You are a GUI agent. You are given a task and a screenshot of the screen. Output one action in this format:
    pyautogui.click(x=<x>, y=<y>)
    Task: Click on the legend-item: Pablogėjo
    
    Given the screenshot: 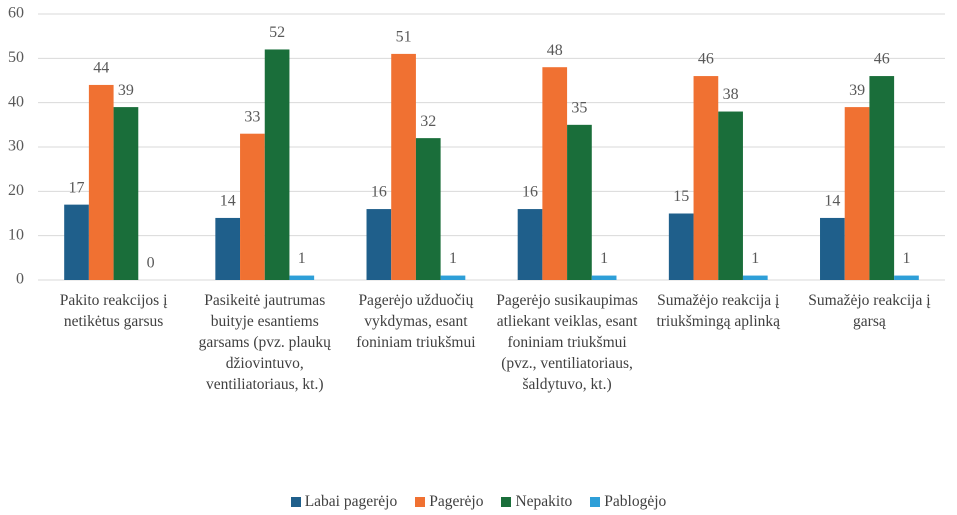 What is the action you would take?
    pyautogui.click(x=628, y=502)
    